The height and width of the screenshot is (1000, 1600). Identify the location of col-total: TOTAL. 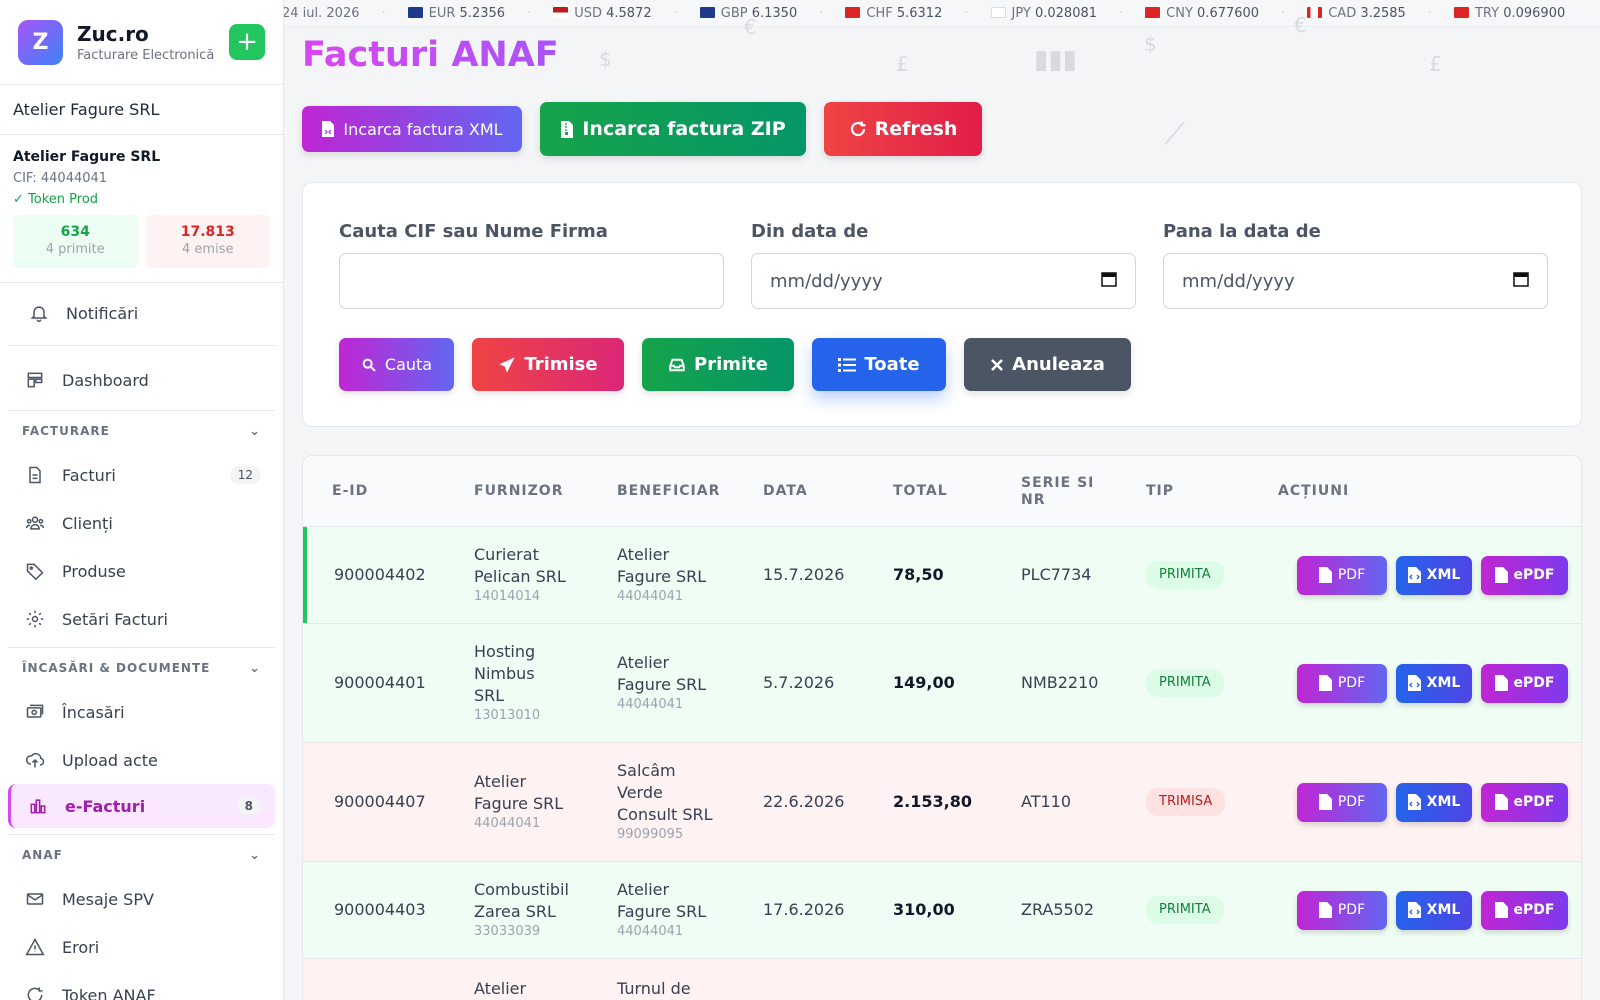
(920, 491).